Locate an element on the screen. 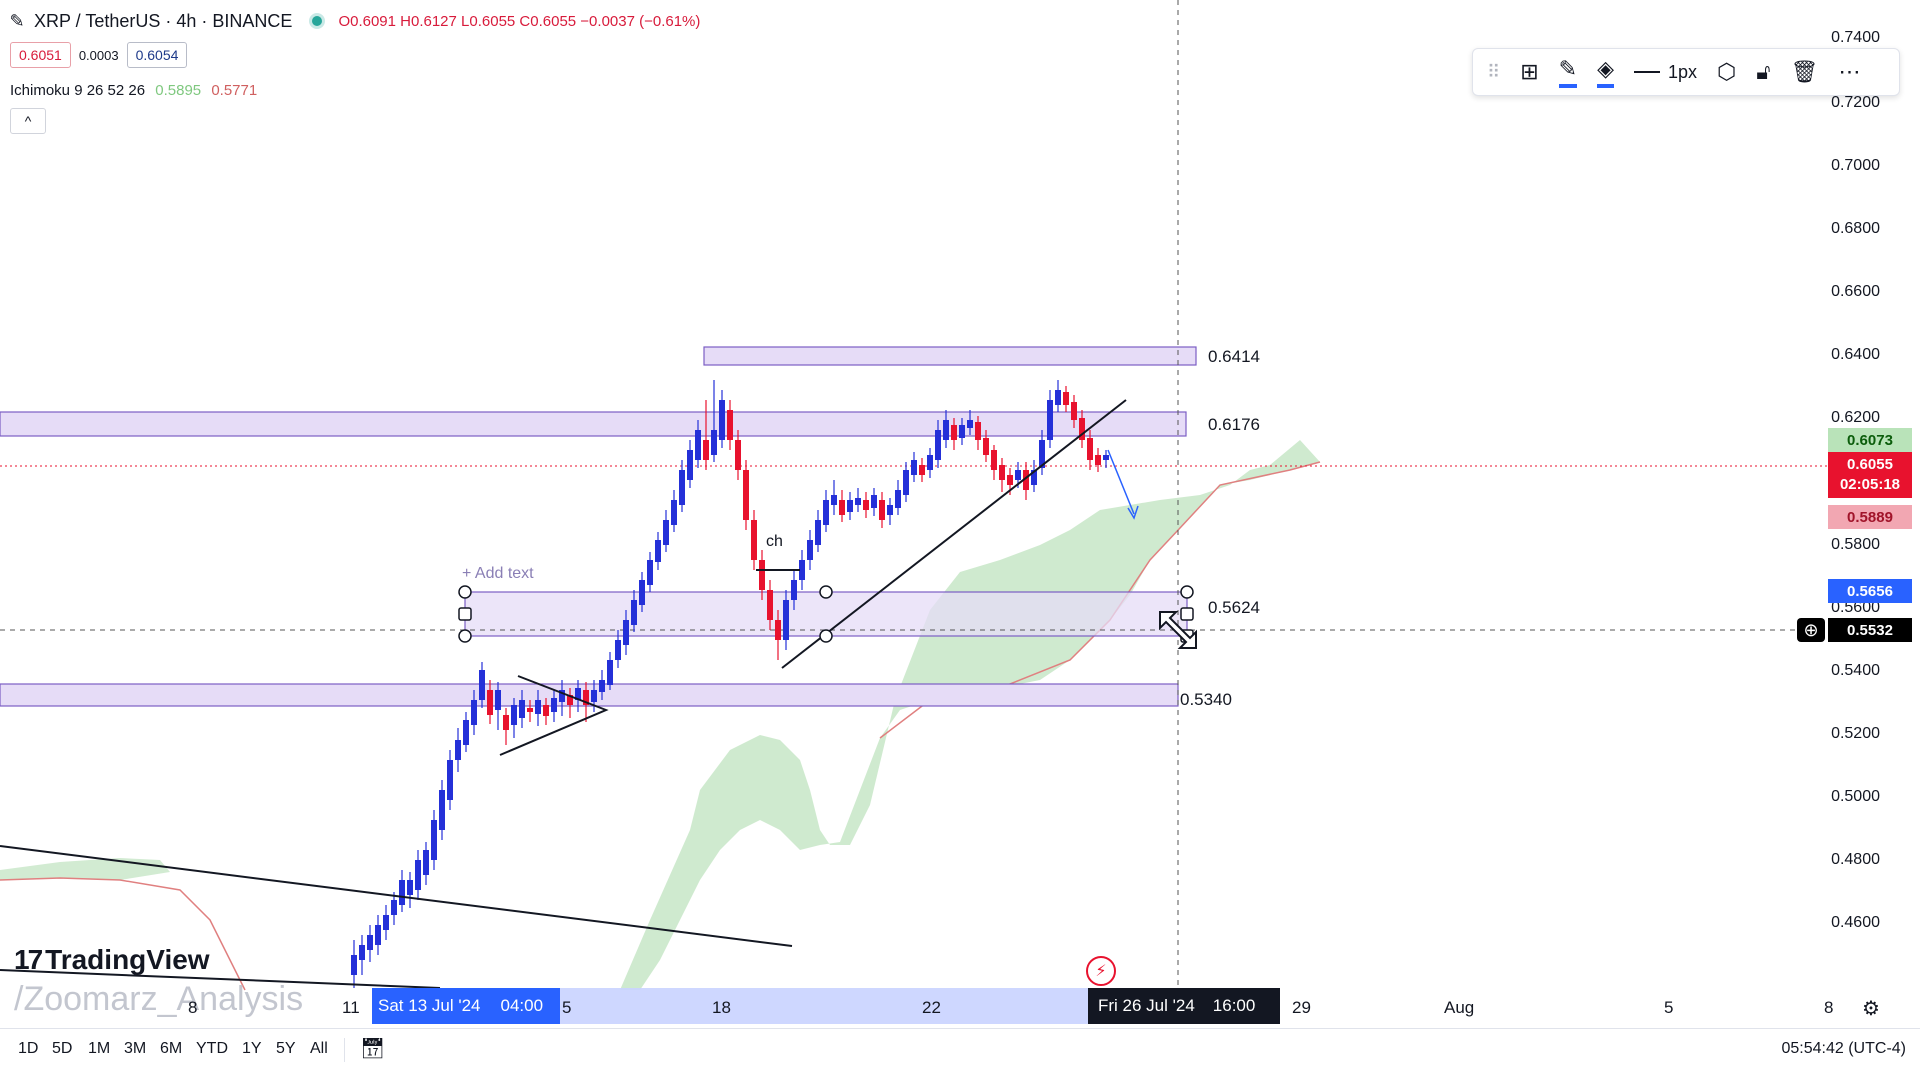 This screenshot has height=1080, width=1920. time-tick: 5 is located at coordinates (1669, 1007).